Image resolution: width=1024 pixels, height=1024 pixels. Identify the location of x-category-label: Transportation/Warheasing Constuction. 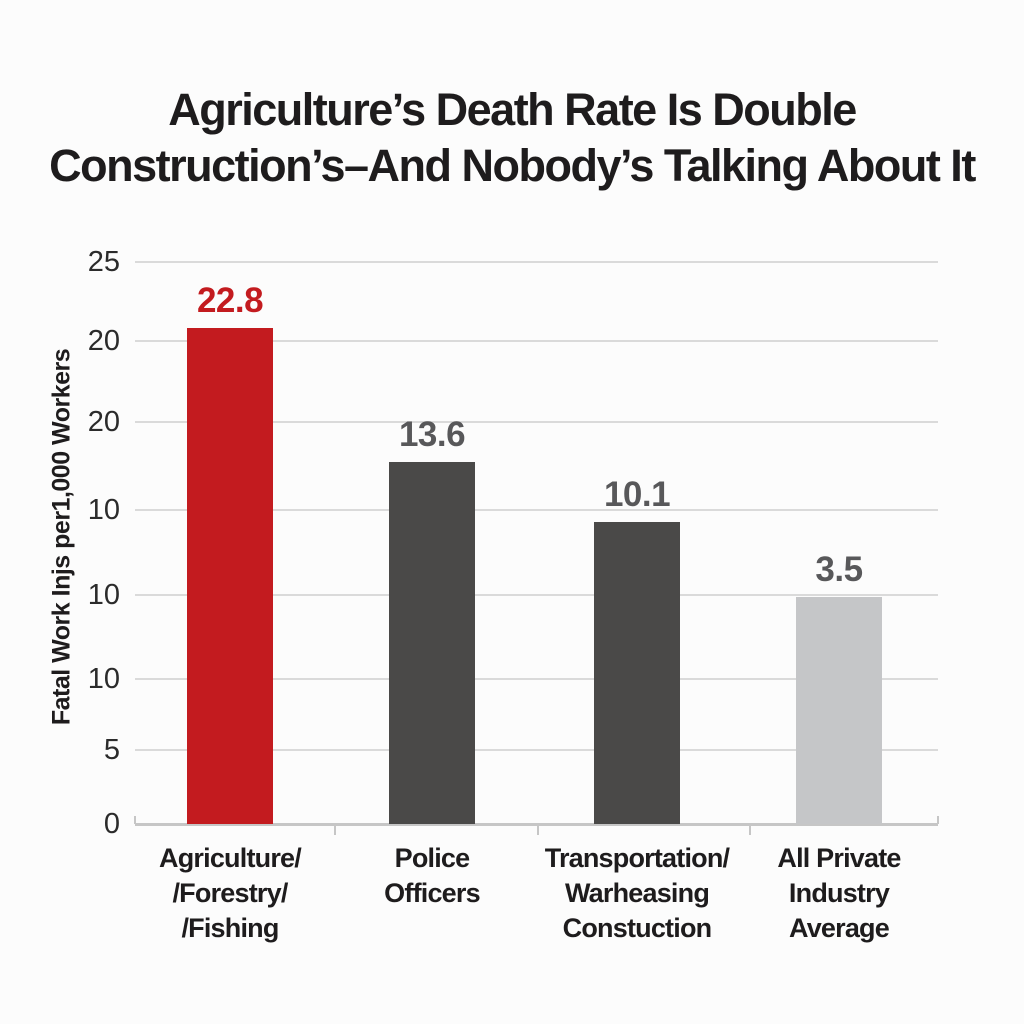
(637, 893).